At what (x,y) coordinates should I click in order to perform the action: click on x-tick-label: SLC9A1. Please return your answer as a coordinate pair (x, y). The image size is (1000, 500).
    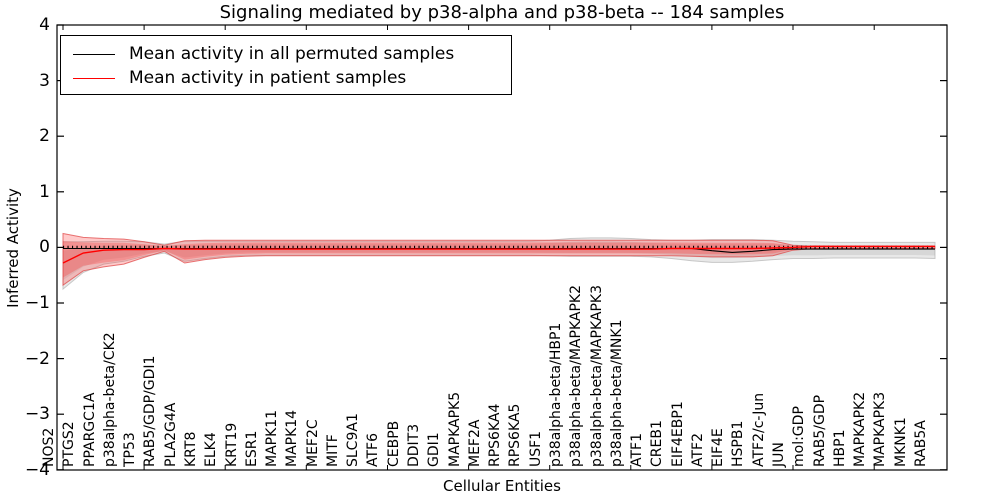
    Looking at the image, I should click on (353, 440).